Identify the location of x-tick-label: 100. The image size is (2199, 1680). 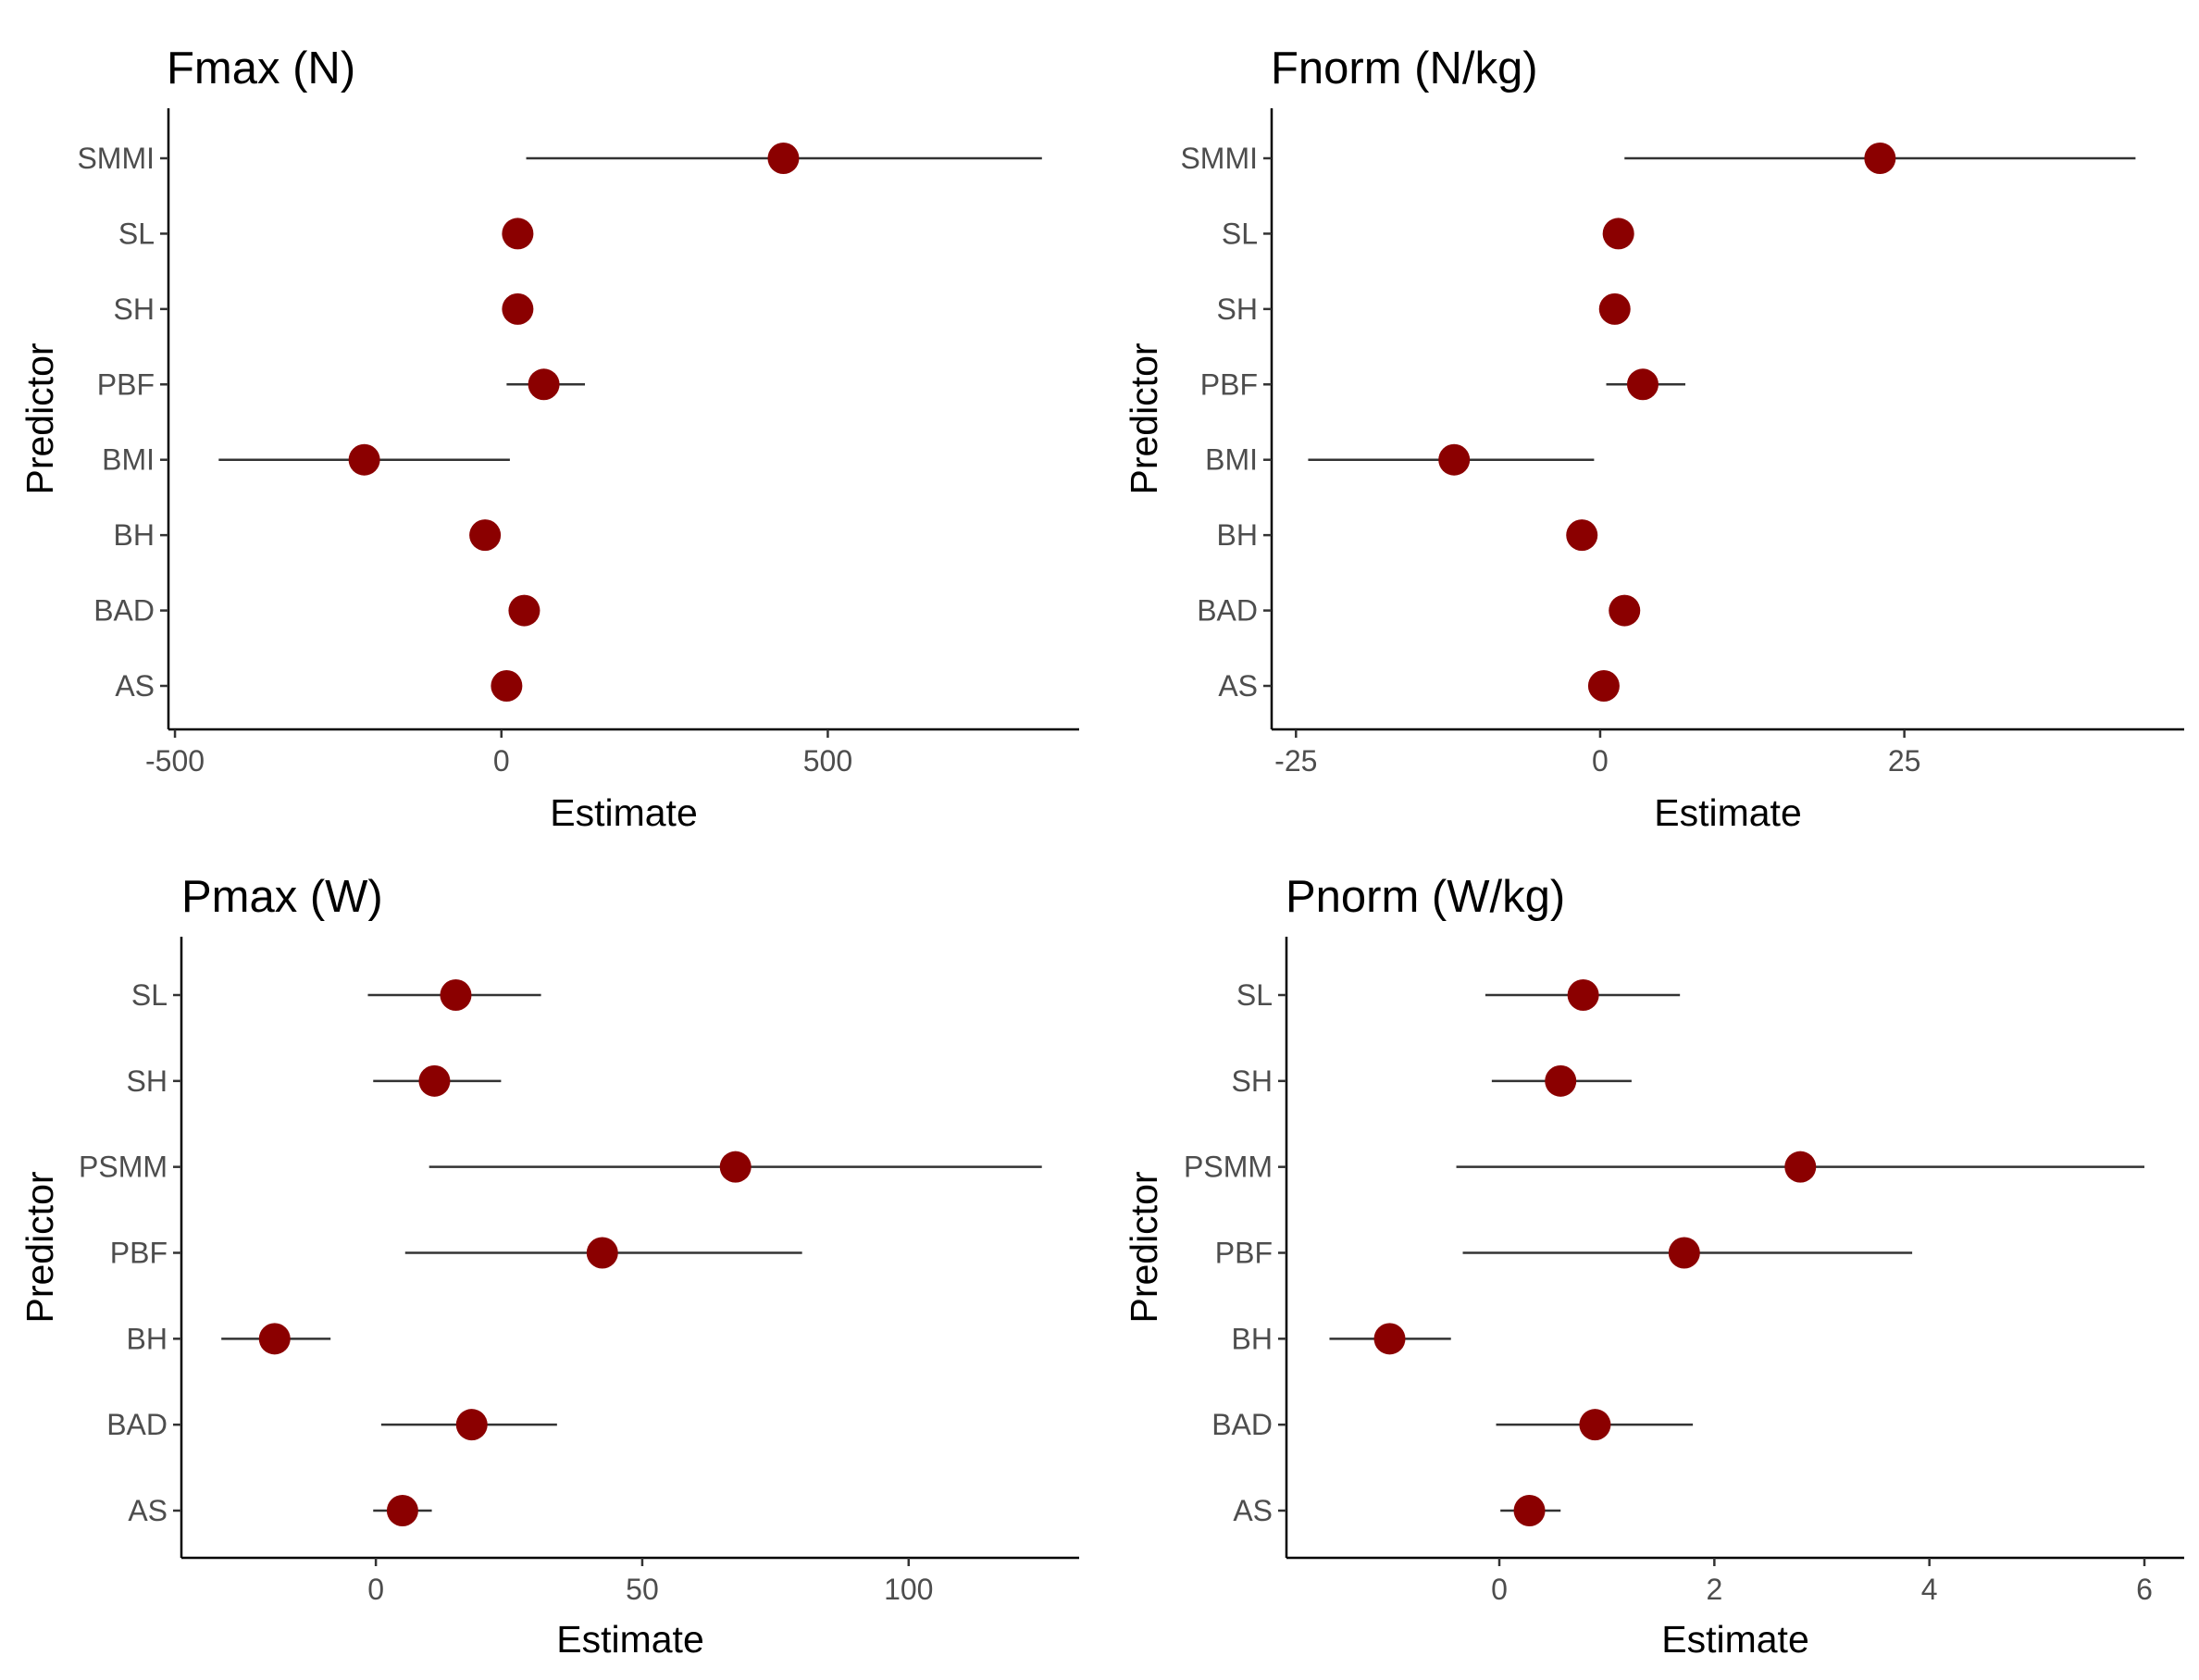
(908, 1589).